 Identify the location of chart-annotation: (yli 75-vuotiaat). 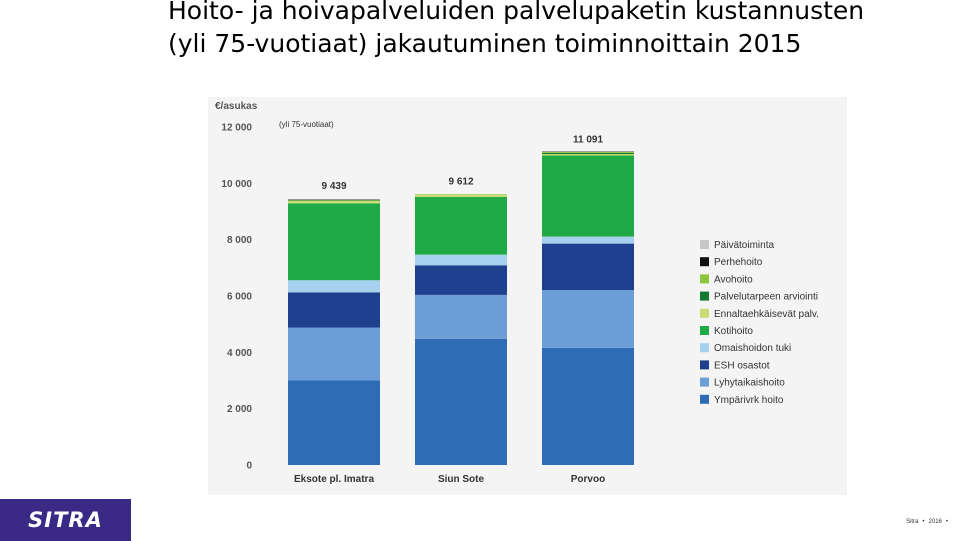
(306, 124).